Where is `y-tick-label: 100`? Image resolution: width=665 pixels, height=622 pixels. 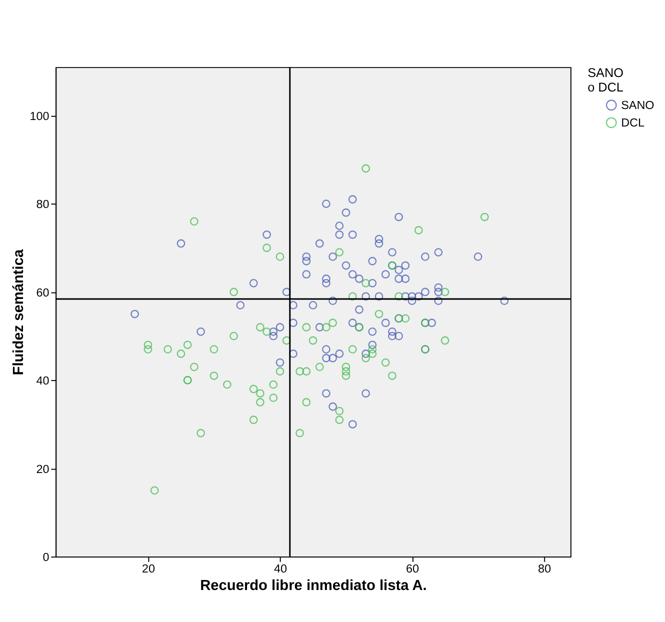
y-tick-label: 100 is located at coordinates (40, 116).